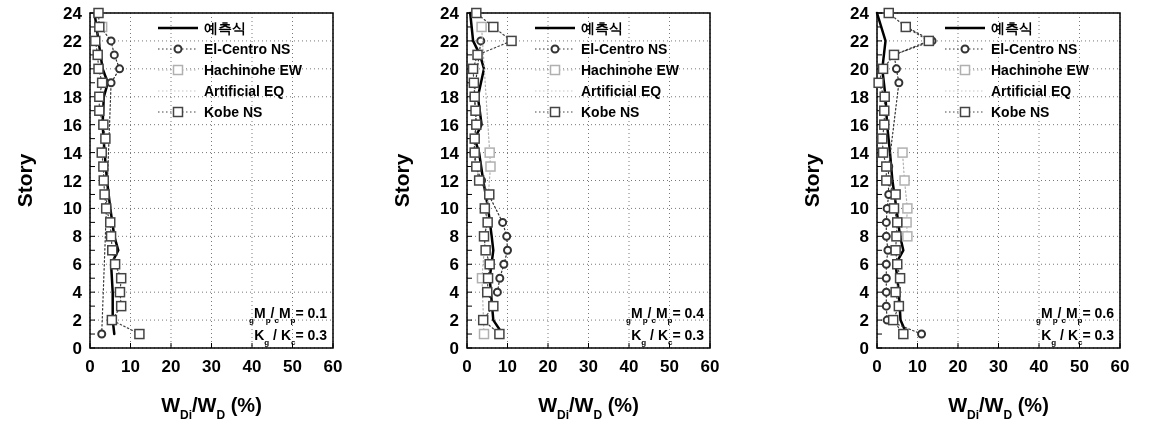 This screenshot has height=432, width=1159. I want to click on legend-label: El-Centro NS, so click(1034, 49).